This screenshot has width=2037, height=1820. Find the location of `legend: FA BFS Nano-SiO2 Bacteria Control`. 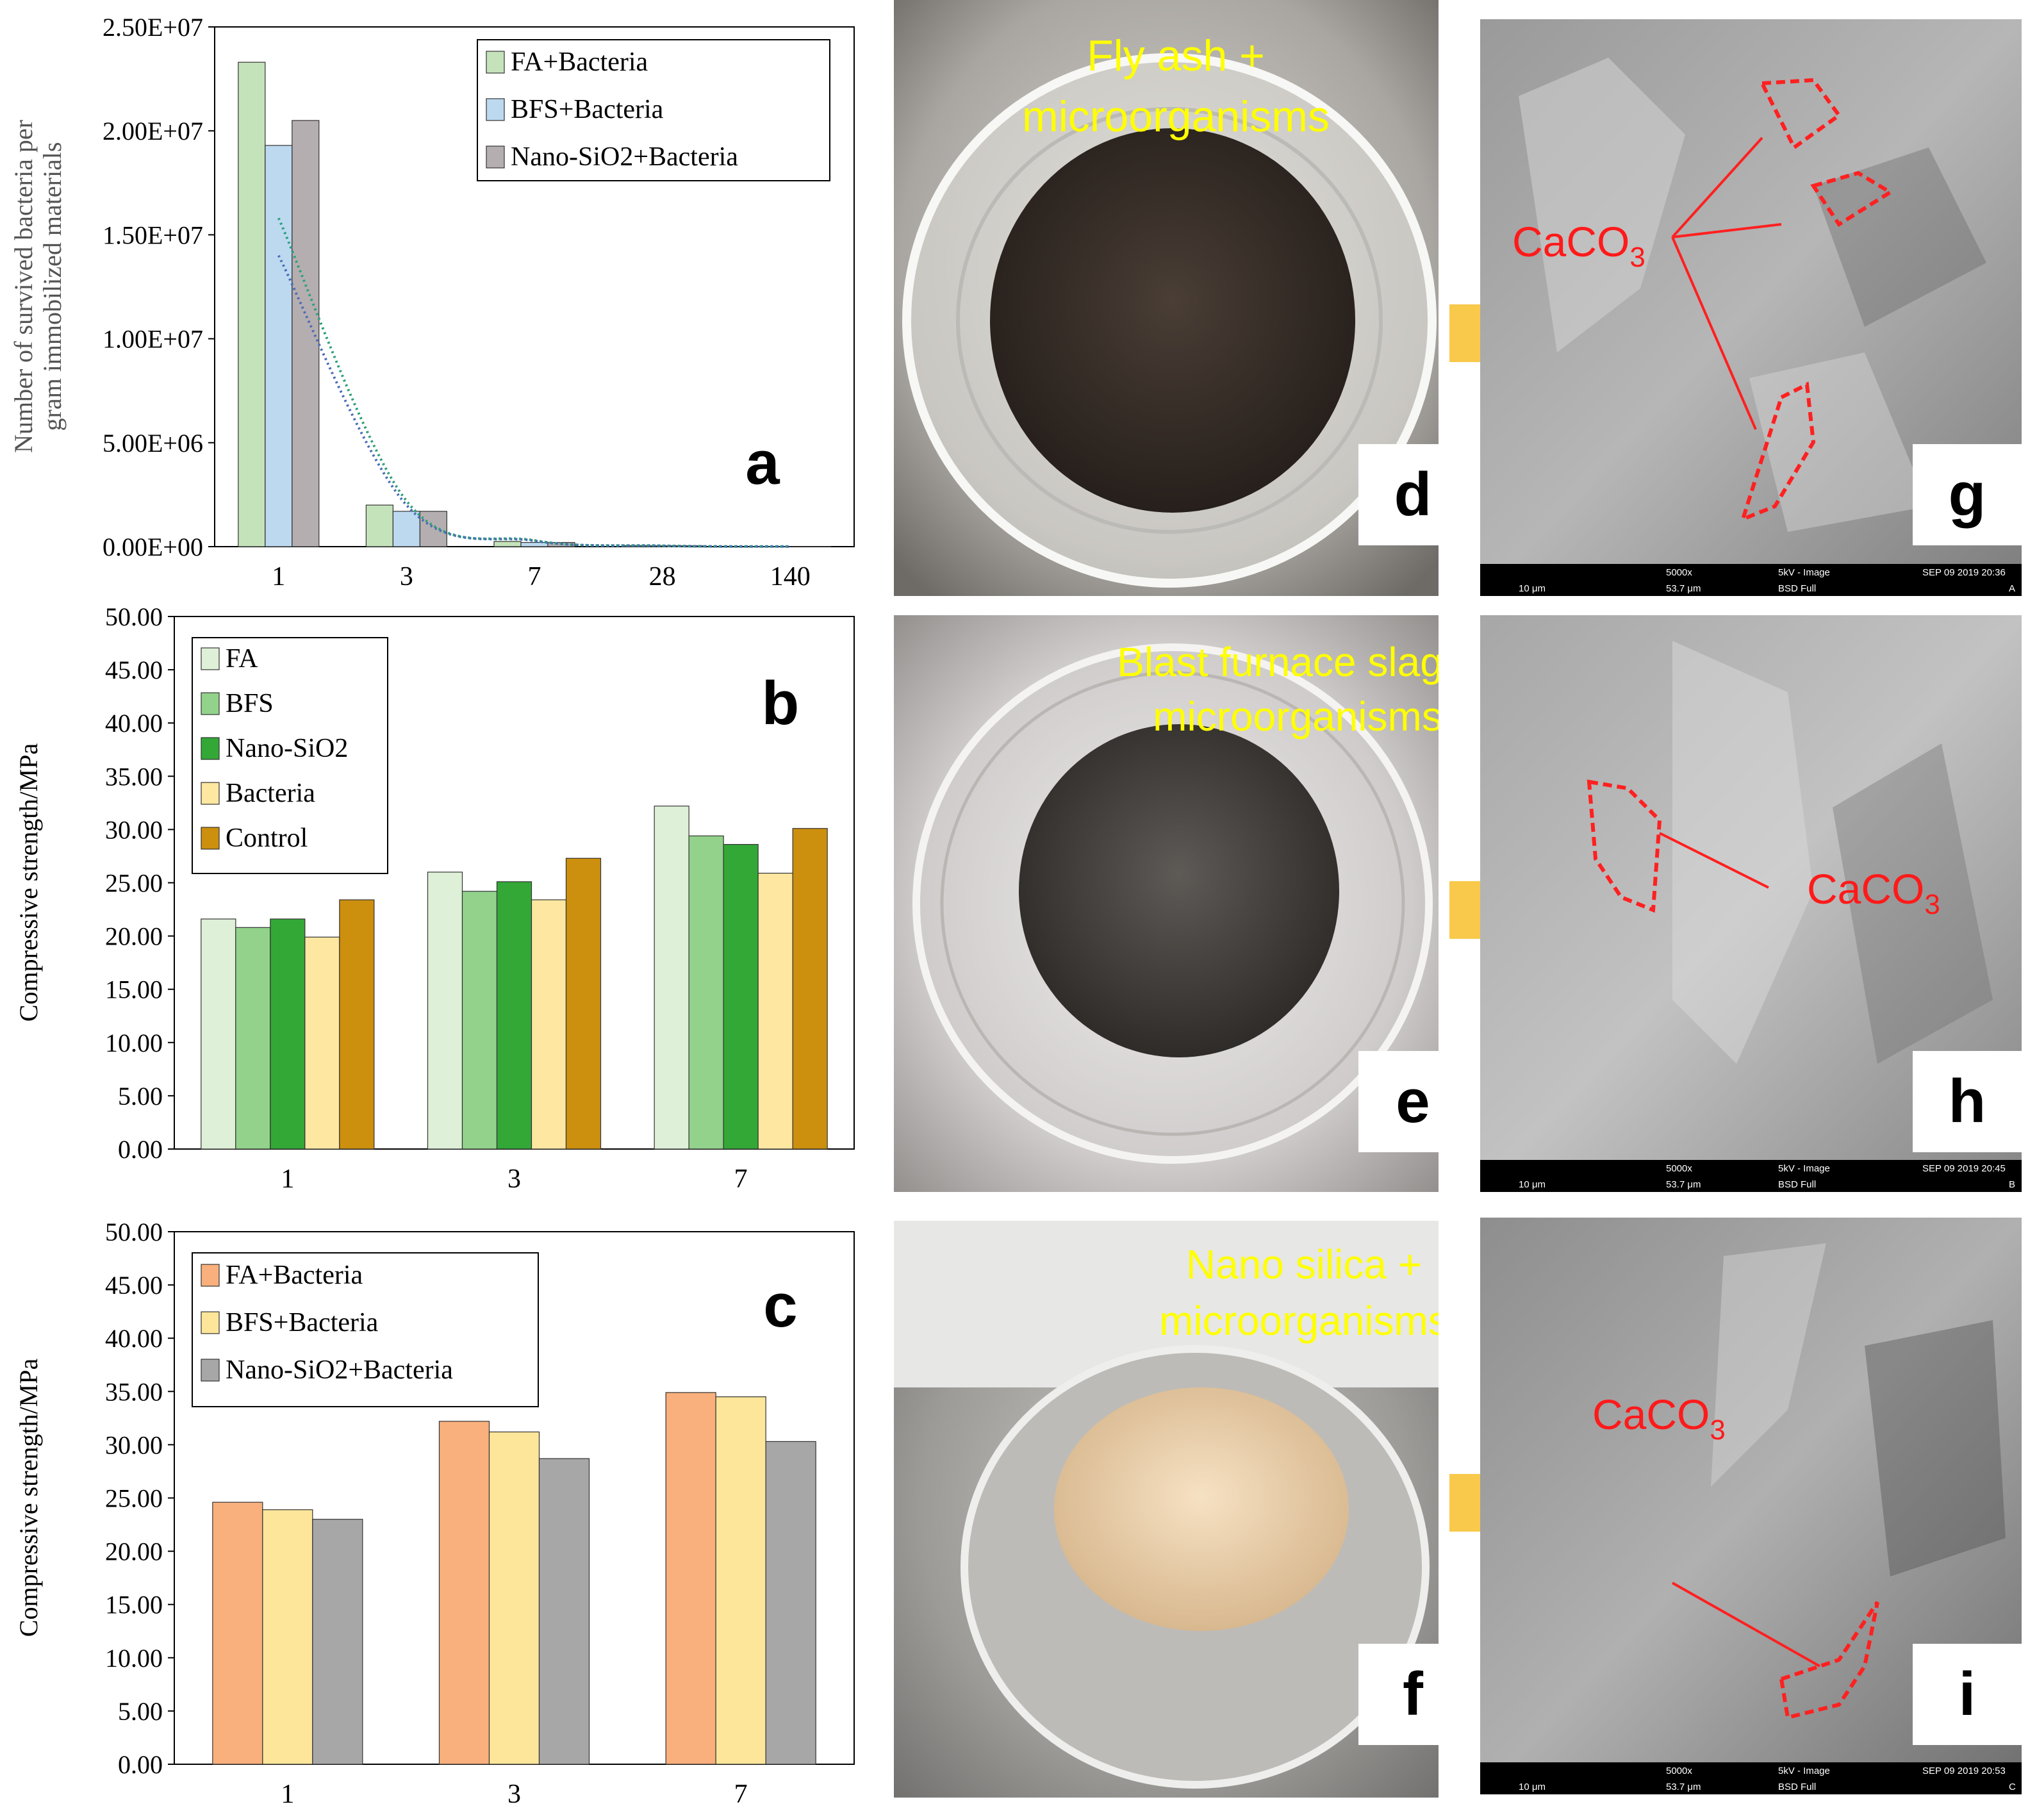

legend: FA BFS Nano-SiO2 Bacteria Control is located at coordinates (290, 755).